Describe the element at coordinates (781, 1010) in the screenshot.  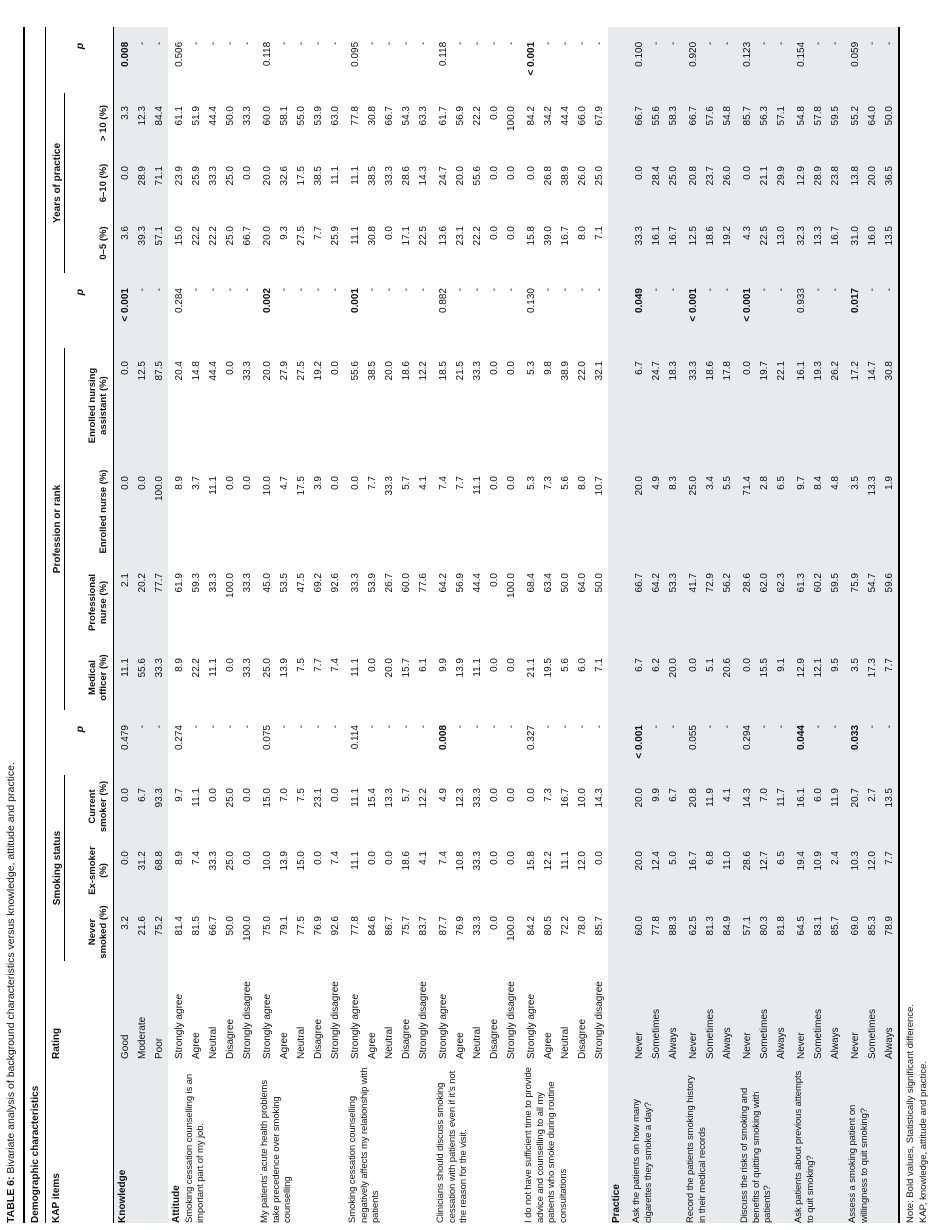
I see `rating-cell: Always` at that location.